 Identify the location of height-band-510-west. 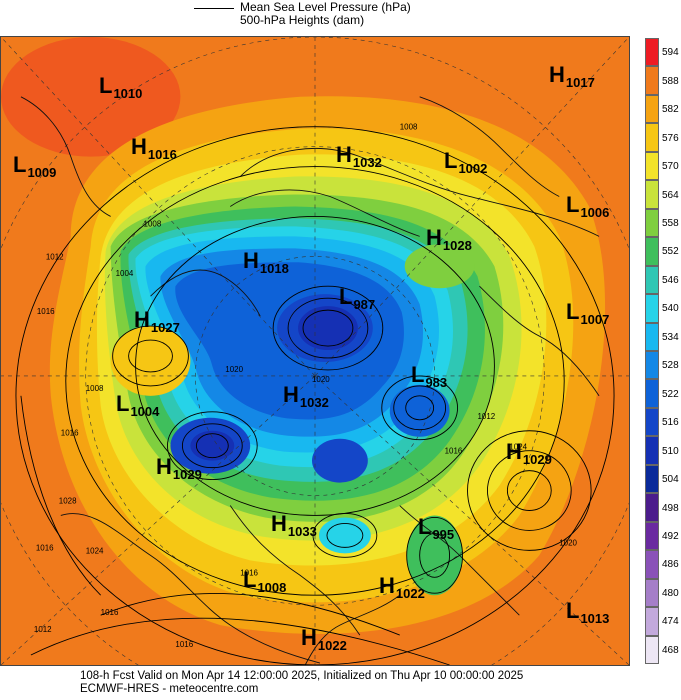
(212, 445).